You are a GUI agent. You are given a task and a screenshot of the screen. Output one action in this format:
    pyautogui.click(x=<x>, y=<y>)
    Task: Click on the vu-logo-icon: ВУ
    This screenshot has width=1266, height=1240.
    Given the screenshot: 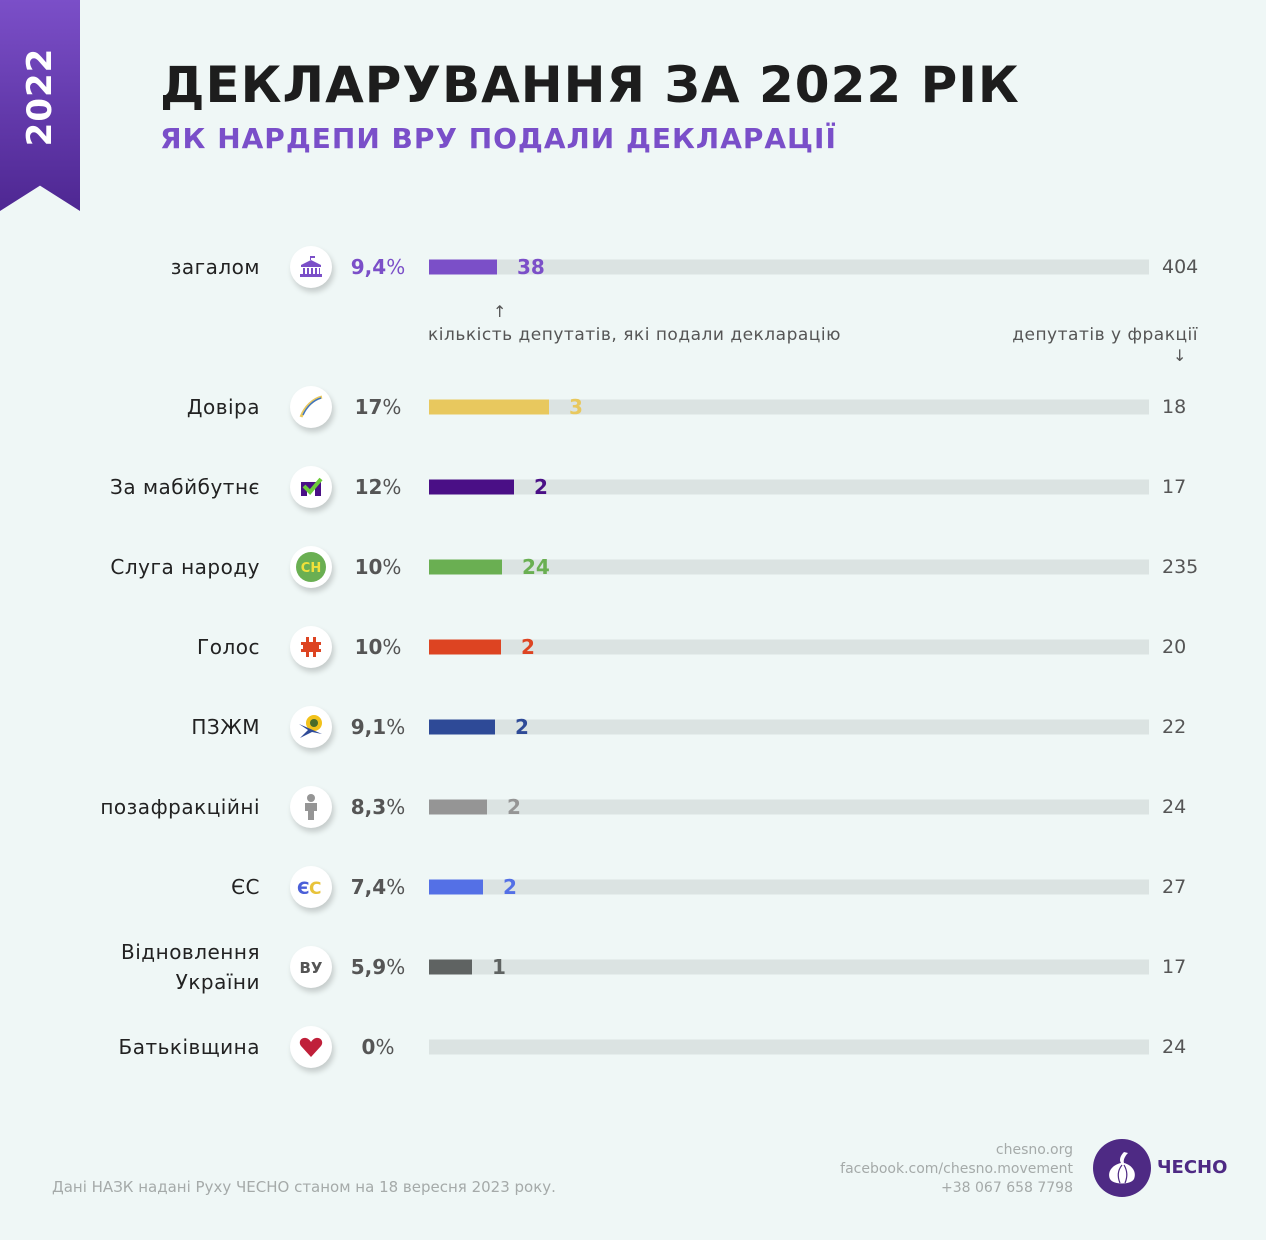 What is the action you would take?
    pyautogui.click(x=311, y=967)
    